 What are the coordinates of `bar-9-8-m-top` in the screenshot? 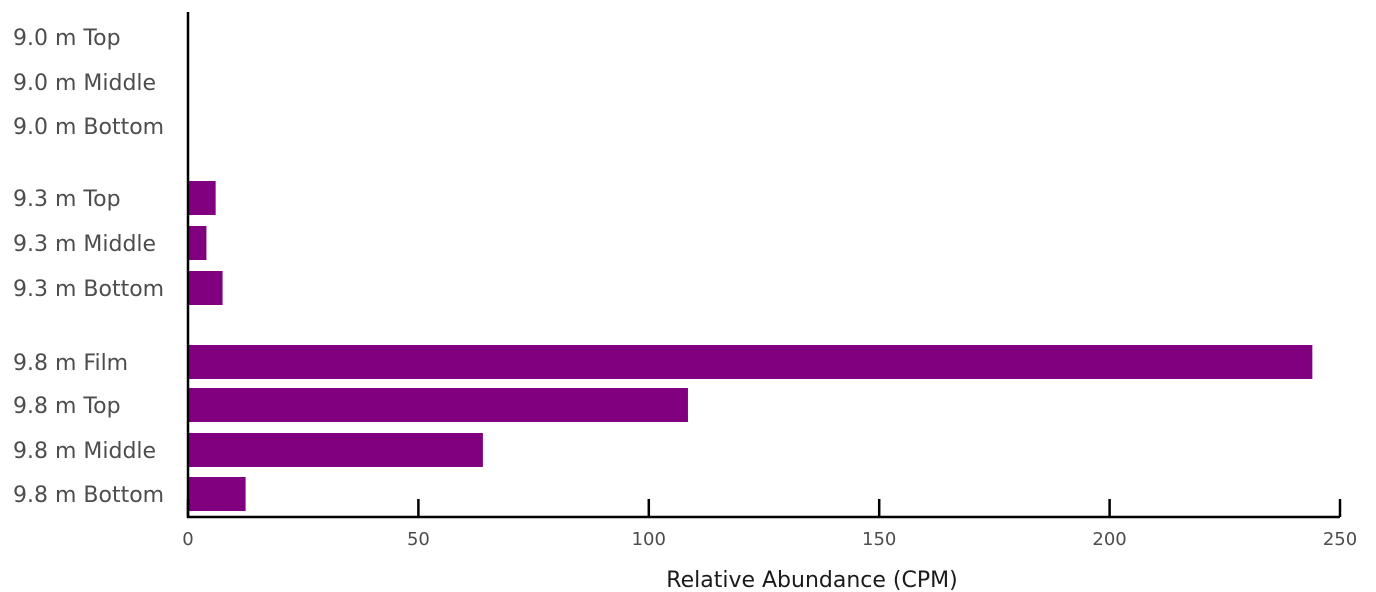 It's located at (438, 405).